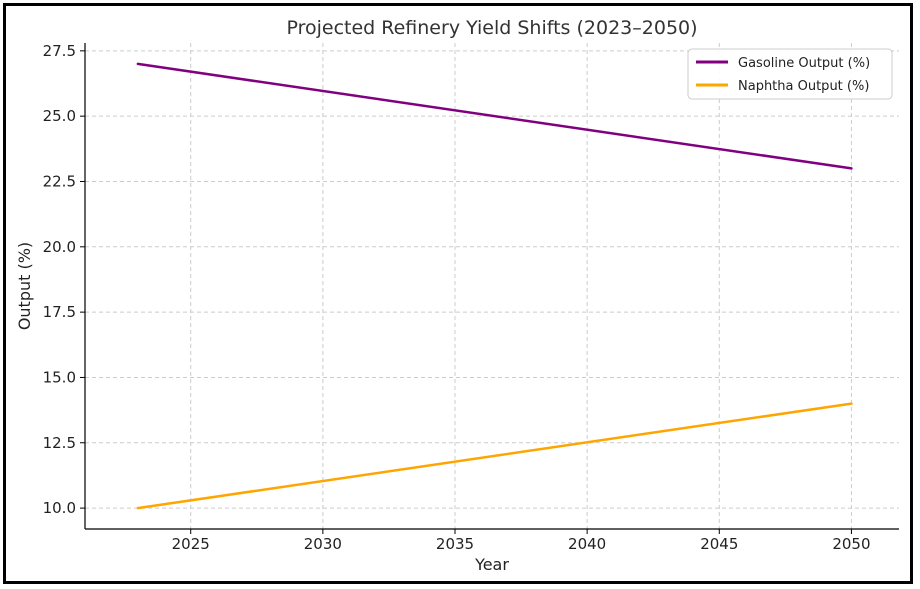 This screenshot has width=920, height=589. What do you see at coordinates (851, 544) in the screenshot?
I see `x-tick-label: 2050` at bounding box center [851, 544].